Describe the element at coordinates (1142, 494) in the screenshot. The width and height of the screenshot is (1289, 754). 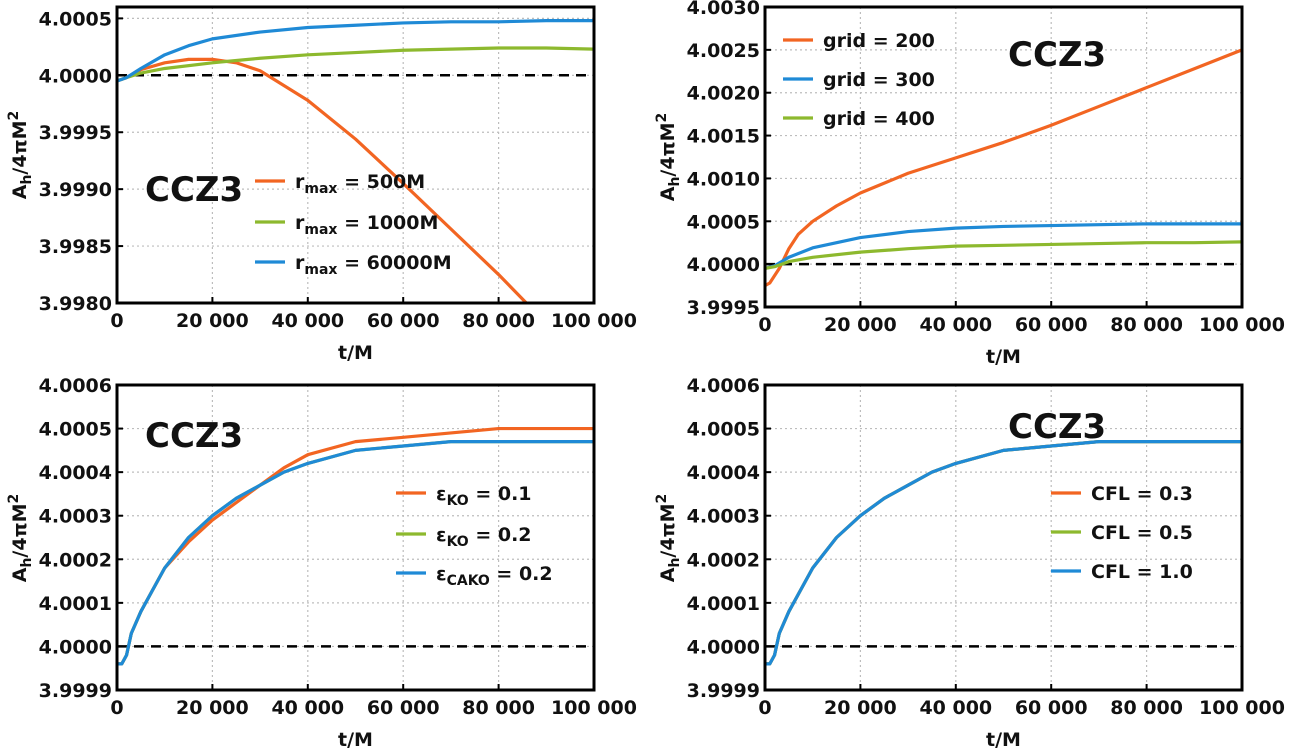
I see `legend-label: CFL = 0.3` at that location.